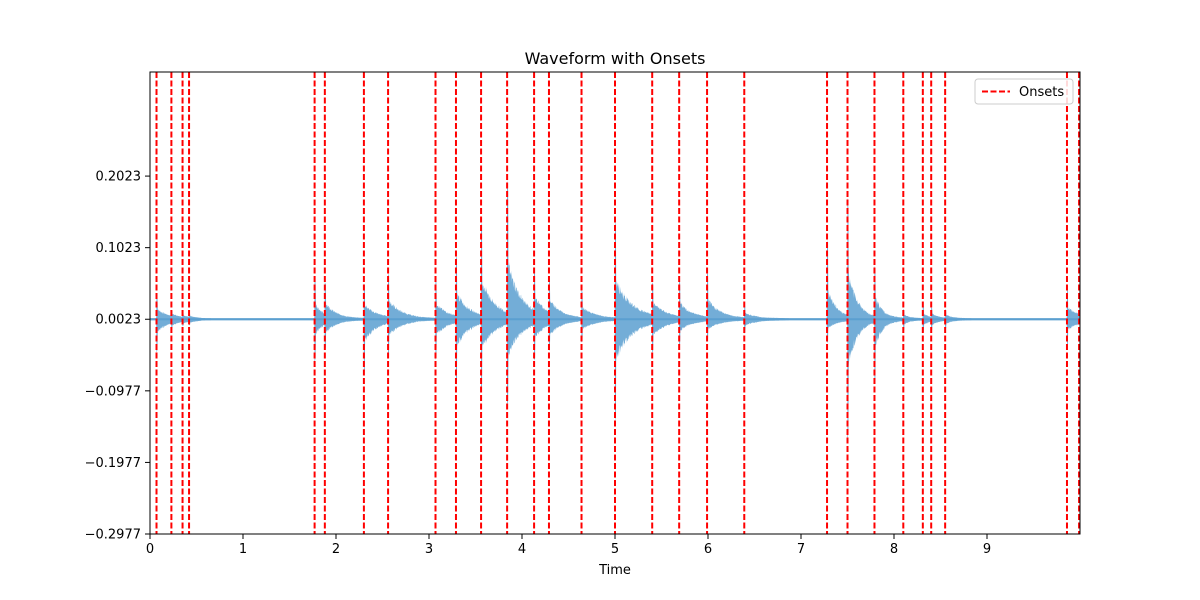 The image size is (1200, 600). What do you see at coordinates (708, 549) in the screenshot?
I see `x-tick-label: 6` at bounding box center [708, 549].